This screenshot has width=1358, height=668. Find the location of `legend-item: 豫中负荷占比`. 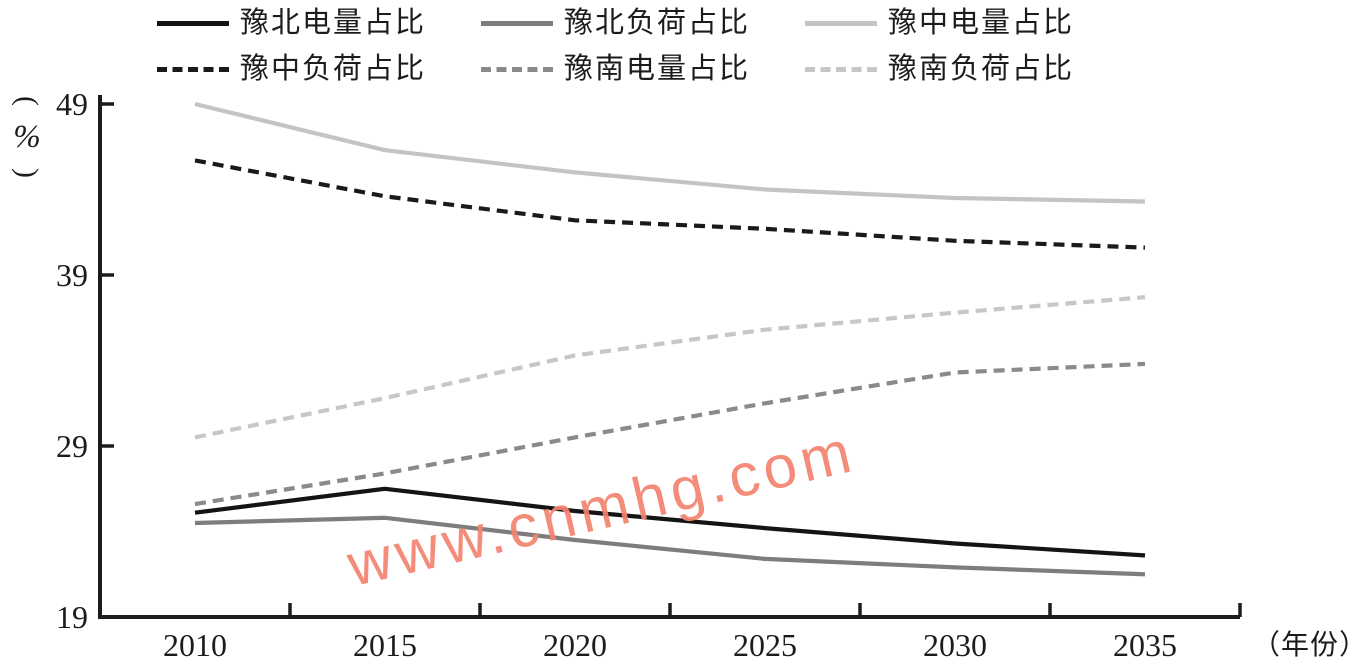

legend-item: 豫中负荷占比 is located at coordinates (298, 69).